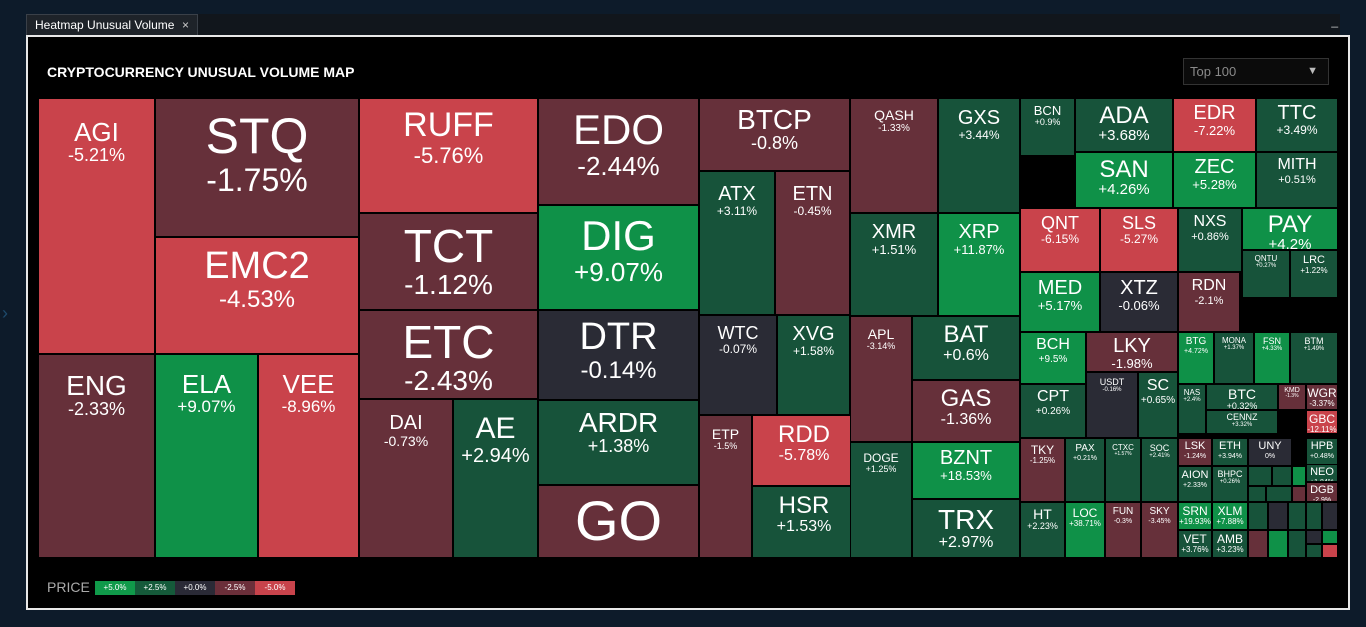 The image size is (1366, 627). I want to click on heatmap-tile-aion: AION +2.33%, so click(1195, 484).